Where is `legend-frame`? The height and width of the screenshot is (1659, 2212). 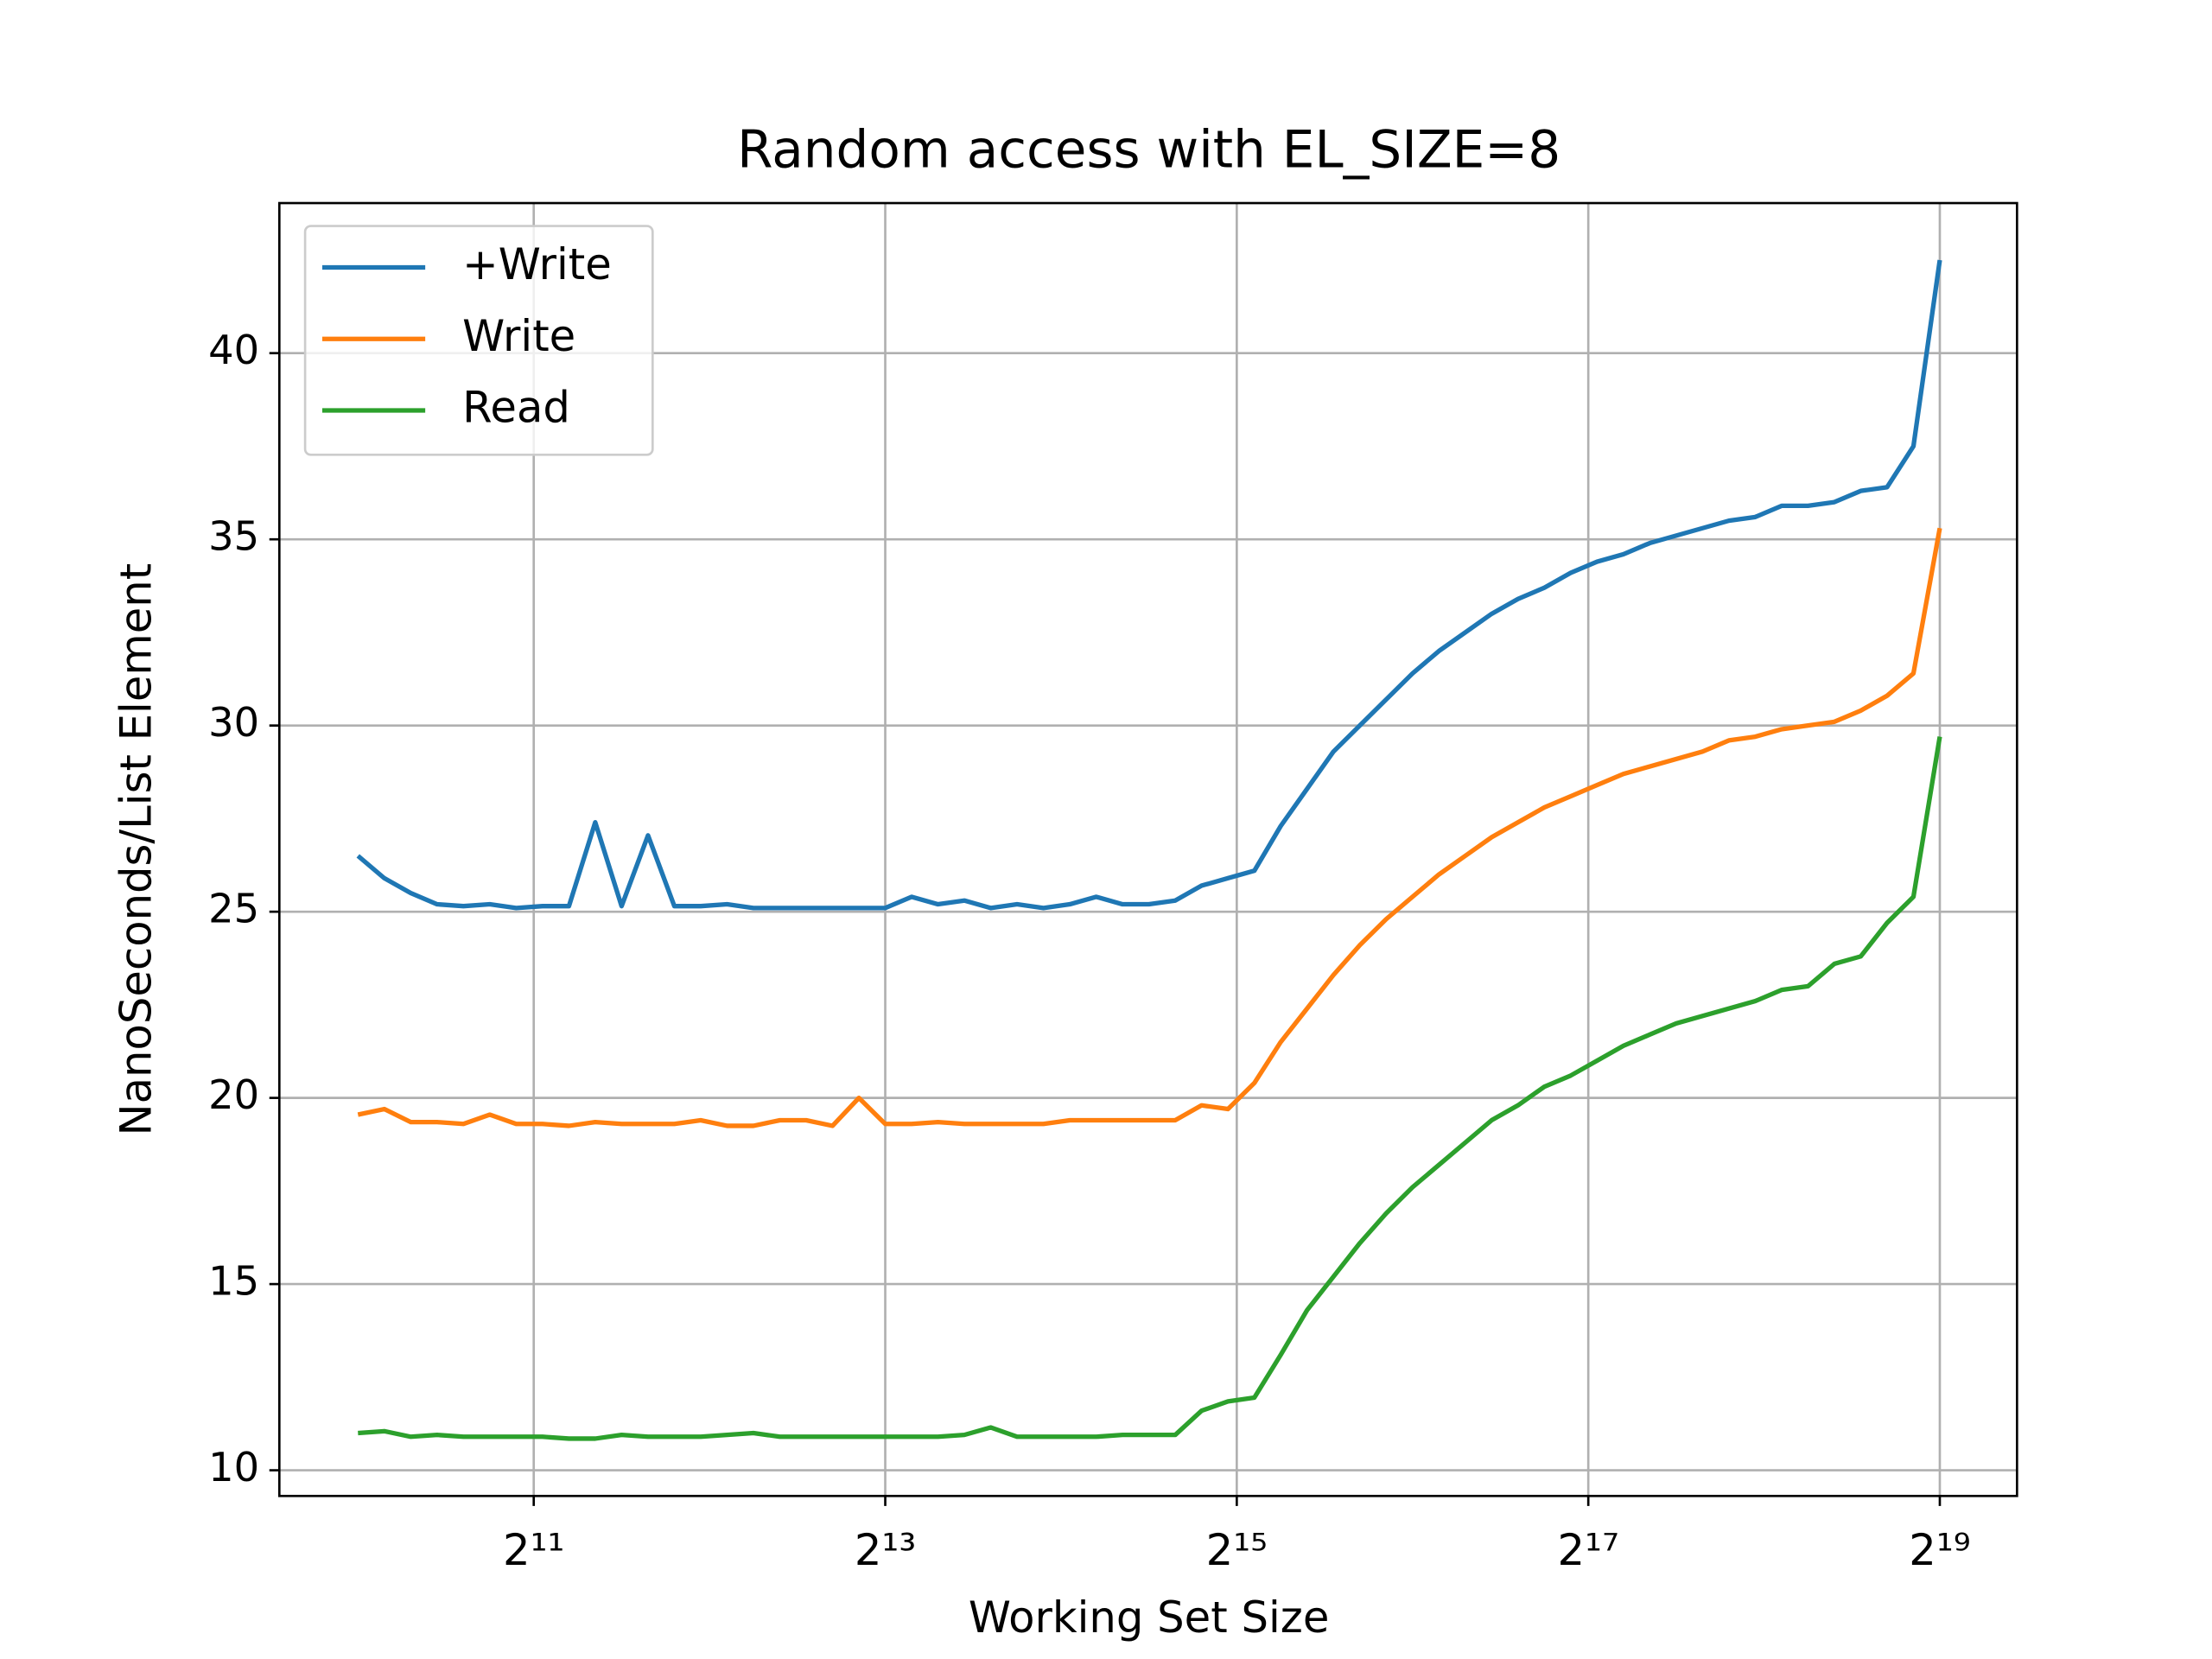 legend-frame is located at coordinates (478, 340).